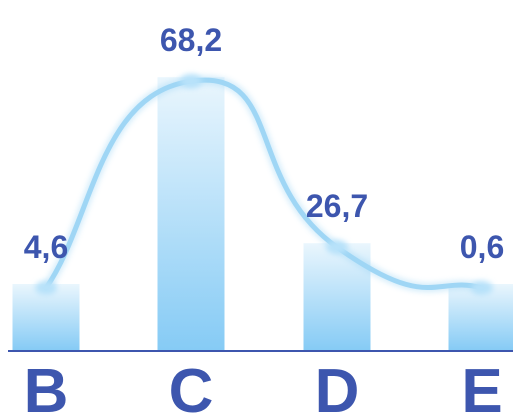 The width and height of the screenshot is (513, 419). What do you see at coordinates (337, 247) in the screenshot?
I see `marker-D` at bounding box center [337, 247].